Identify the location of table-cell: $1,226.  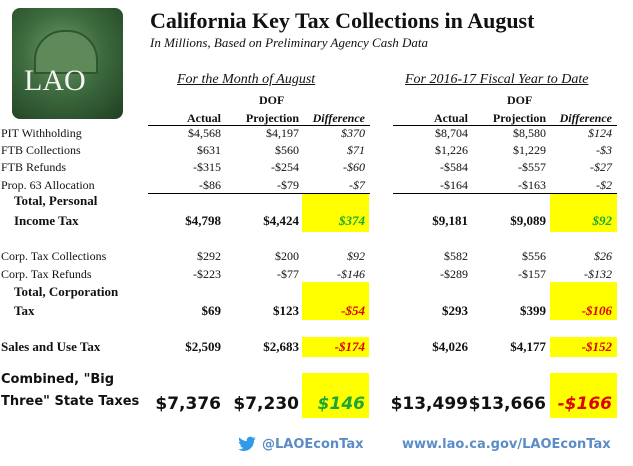
(451, 150).